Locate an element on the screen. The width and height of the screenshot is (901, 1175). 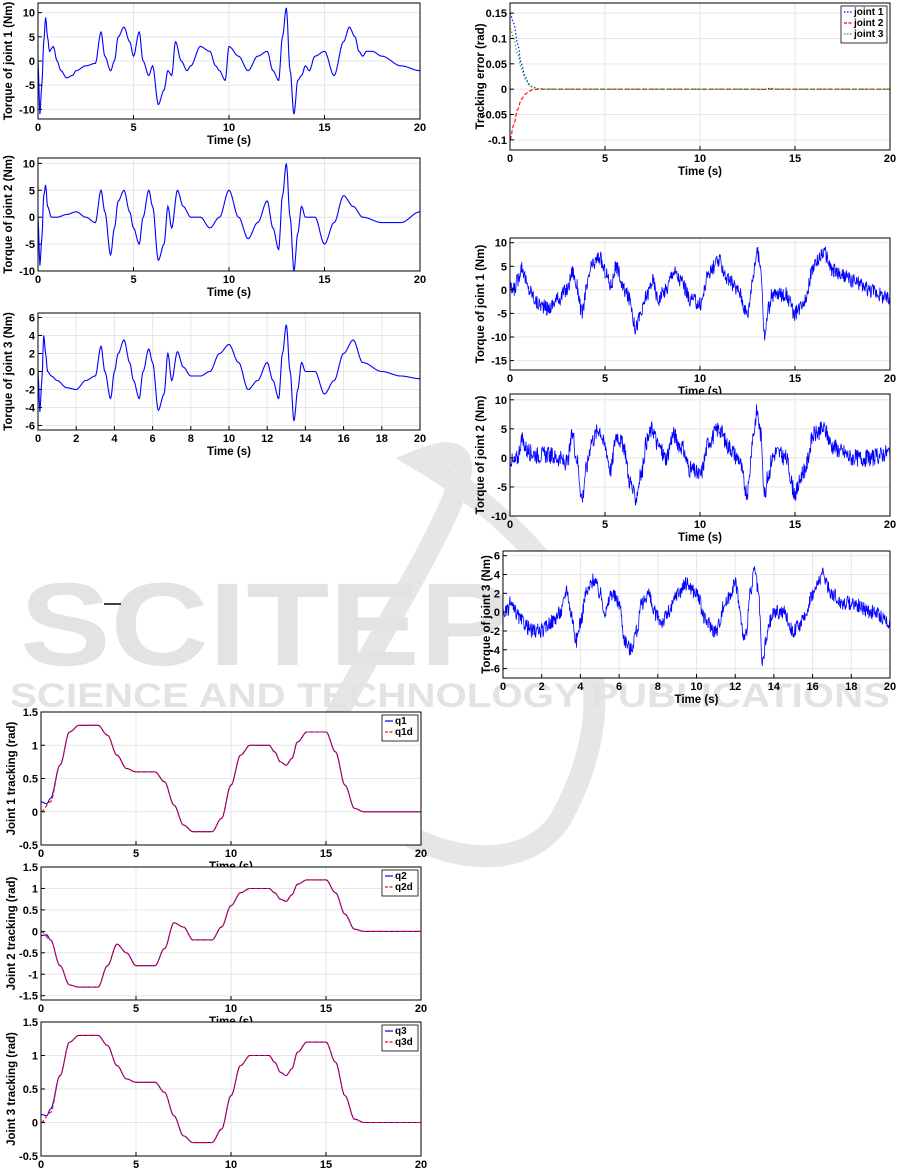
y-tick-label: -2 is located at coordinates (30, 391).